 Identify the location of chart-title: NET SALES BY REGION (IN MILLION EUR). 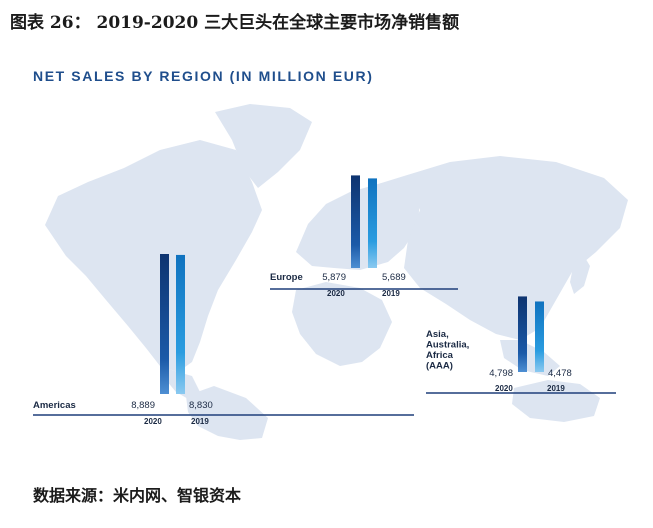
(203, 76).